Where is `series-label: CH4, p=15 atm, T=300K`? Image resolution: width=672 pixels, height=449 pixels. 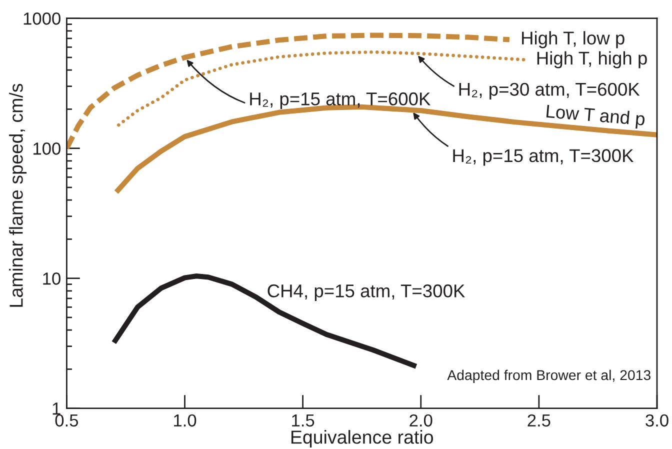
series-label: CH4, p=15 atm, T=300K is located at coordinates (367, 293).